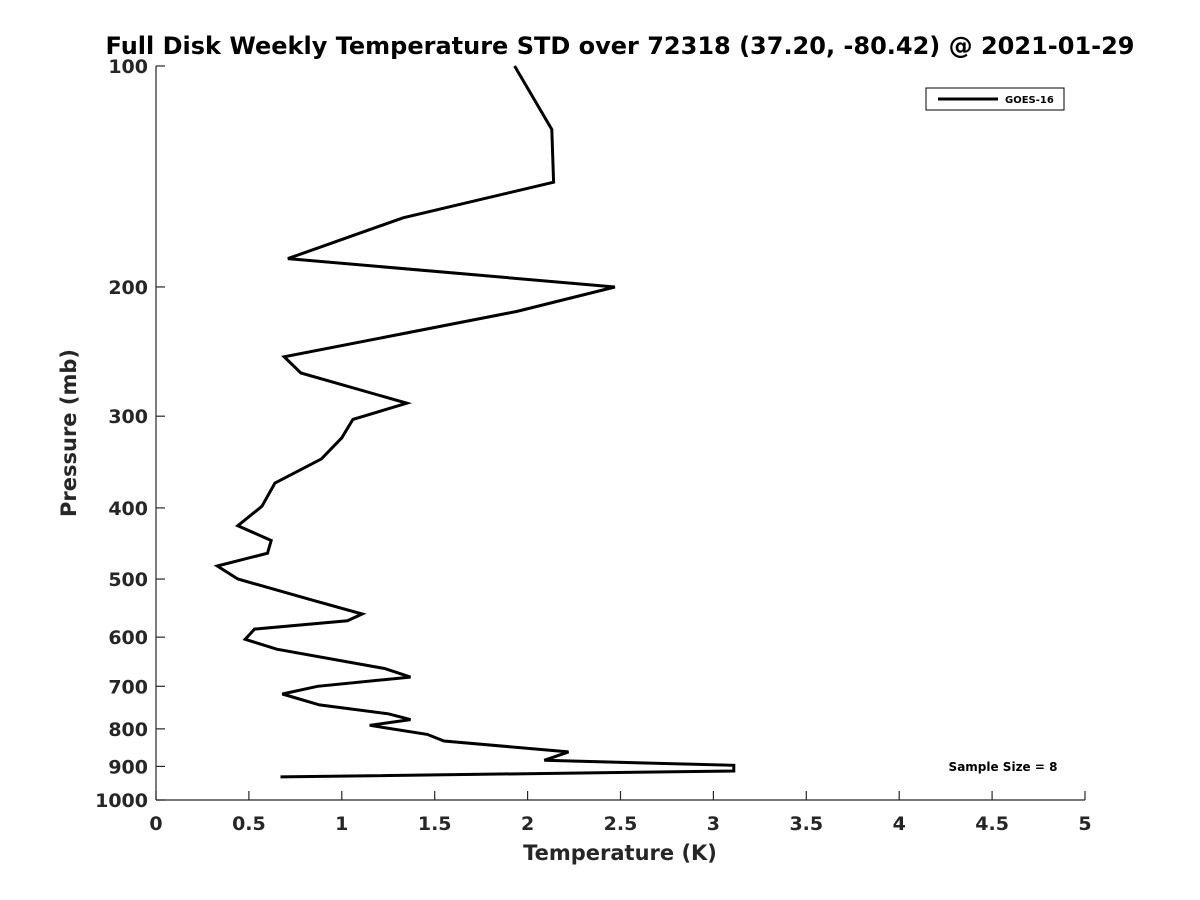 This screenshot has width=1200, height=900. Describe the element at coordinates (155, 824) in the screenshot. I see `x-tick-label: 0` at that location.